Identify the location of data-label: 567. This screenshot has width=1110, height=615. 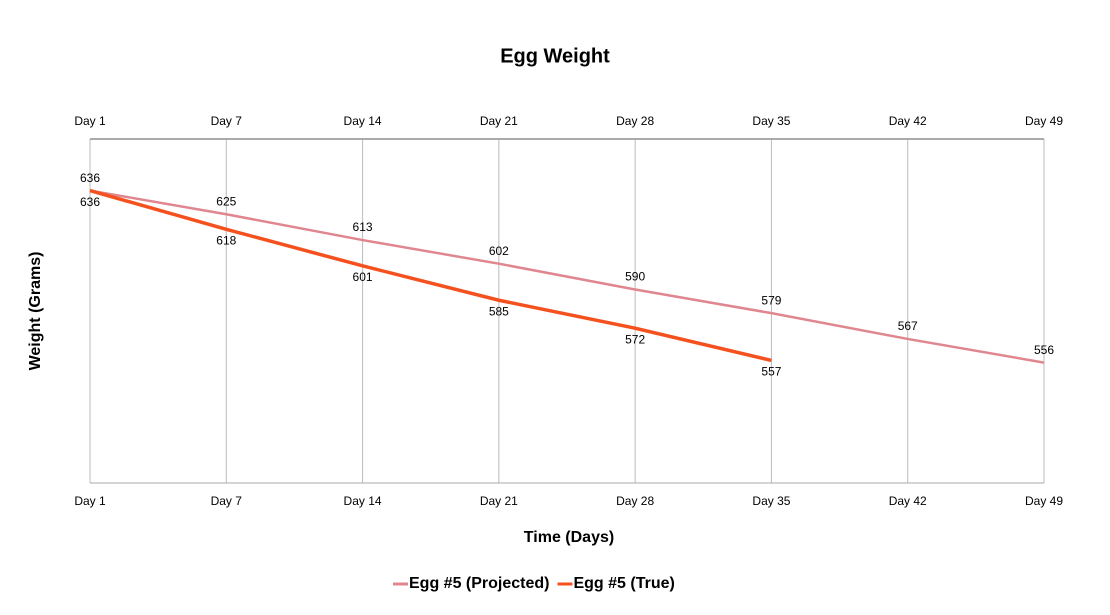
(908, 326).